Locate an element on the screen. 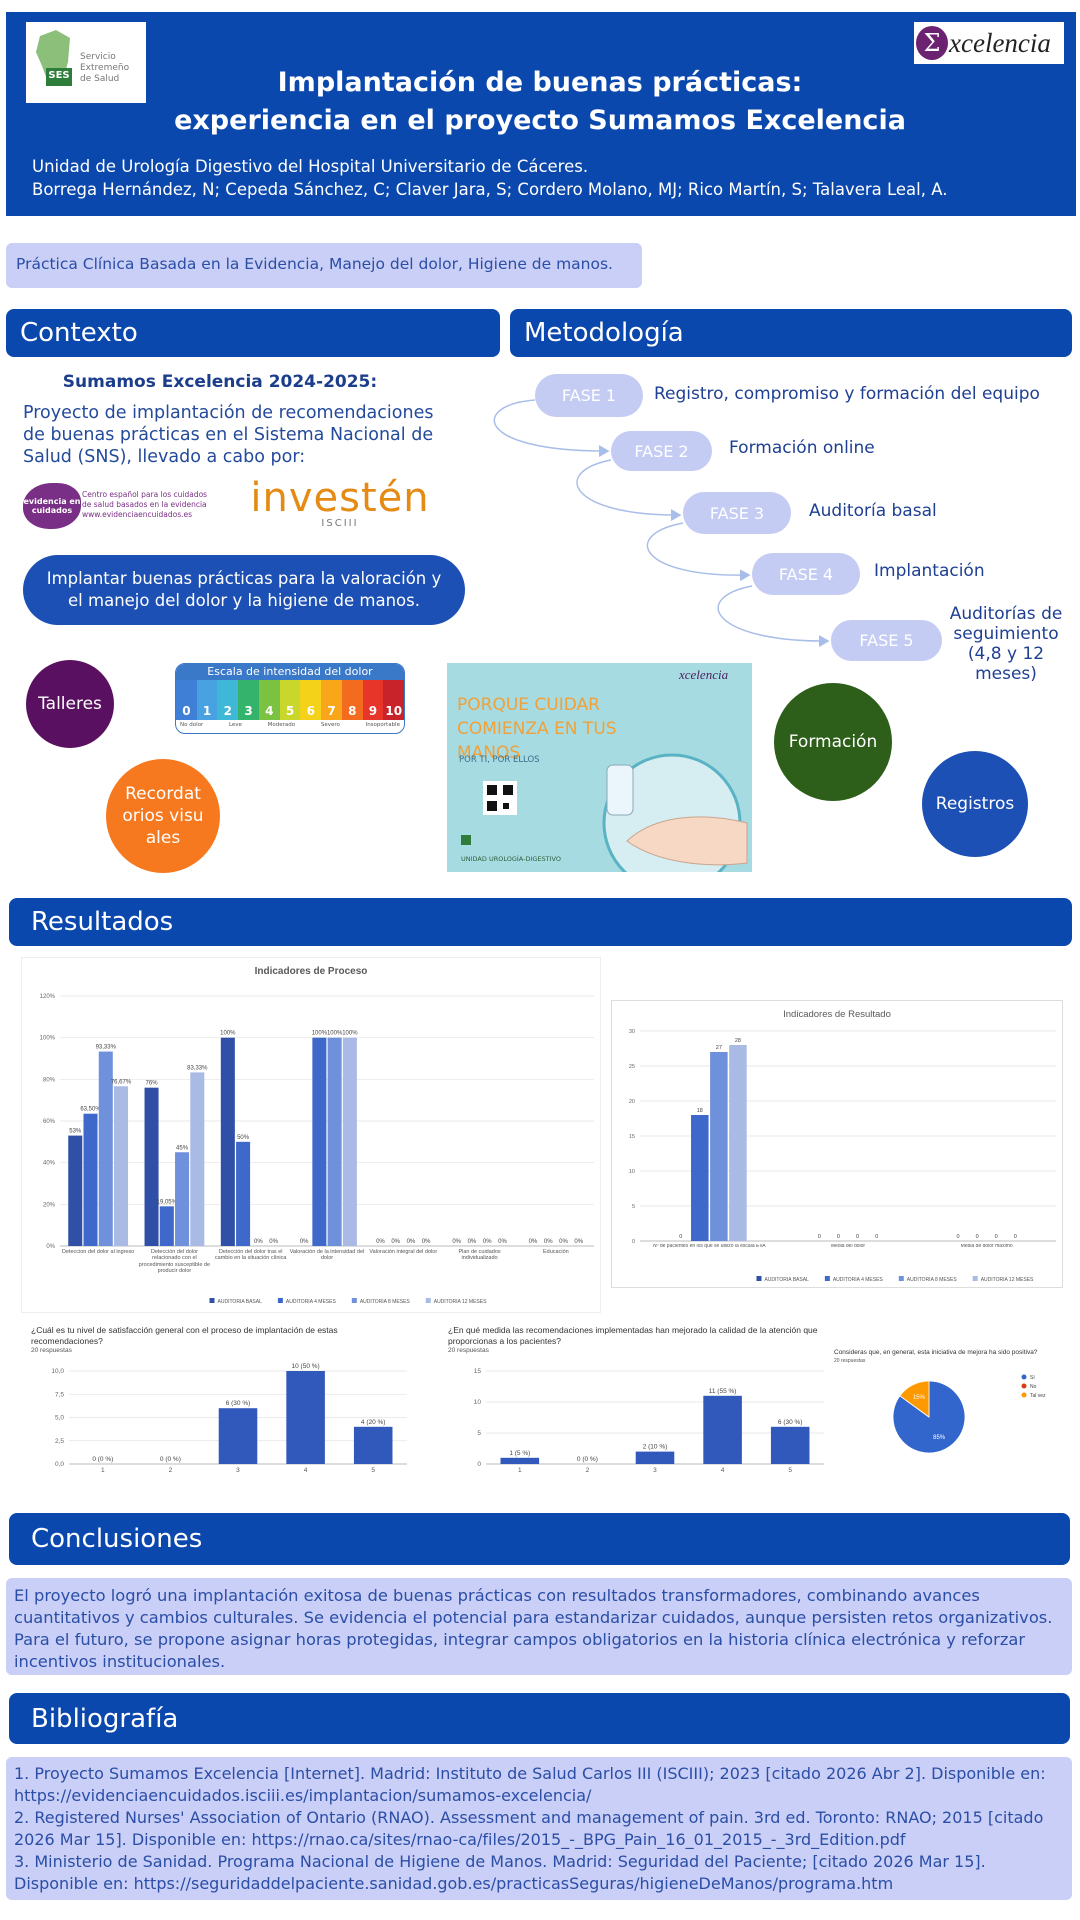 The width and height of the screenshot is (1080, 1920). pain-scale-cell: 3 is located at coordinates (248, 700).